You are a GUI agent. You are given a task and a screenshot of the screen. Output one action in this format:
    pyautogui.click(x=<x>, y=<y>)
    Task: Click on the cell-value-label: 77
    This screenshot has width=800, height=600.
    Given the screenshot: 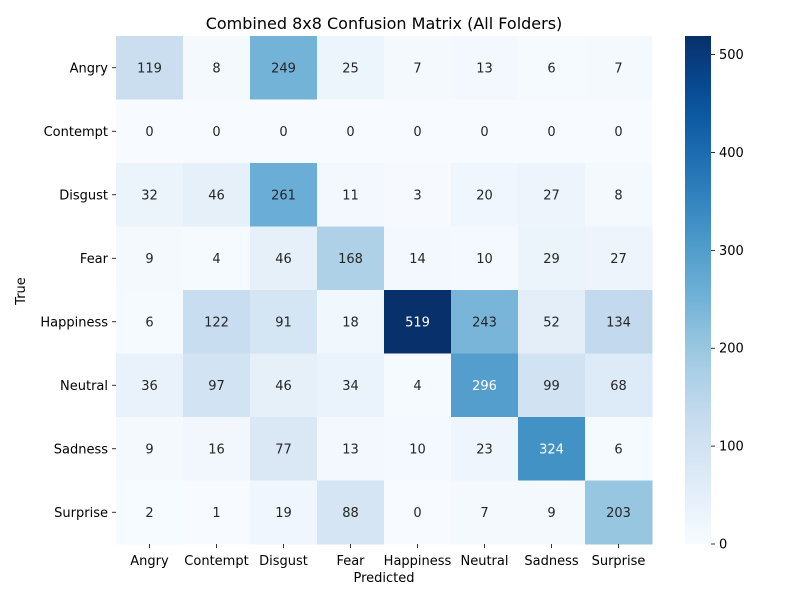 What is the action you would take?
    pyautogui.click(x=283, y=449)
    